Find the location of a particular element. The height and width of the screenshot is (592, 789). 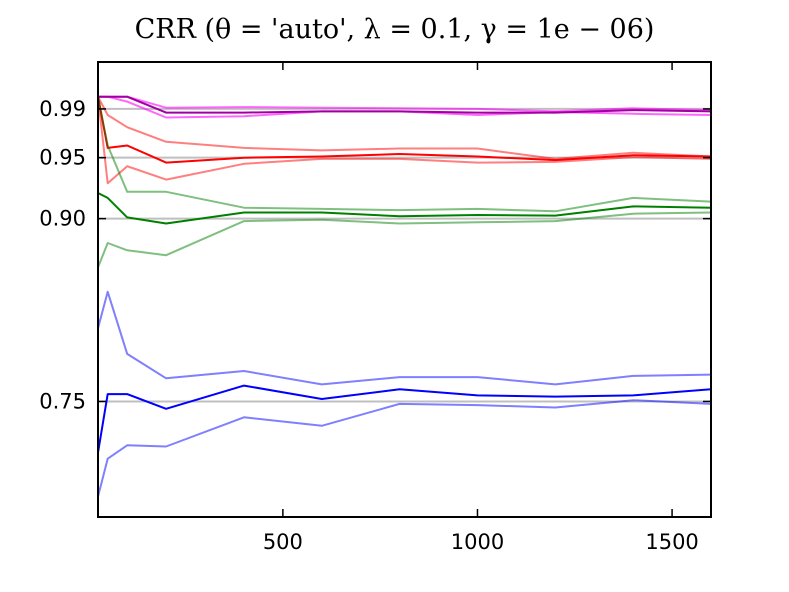

x-tick-label: 500 is located at coordinates (283, 542).